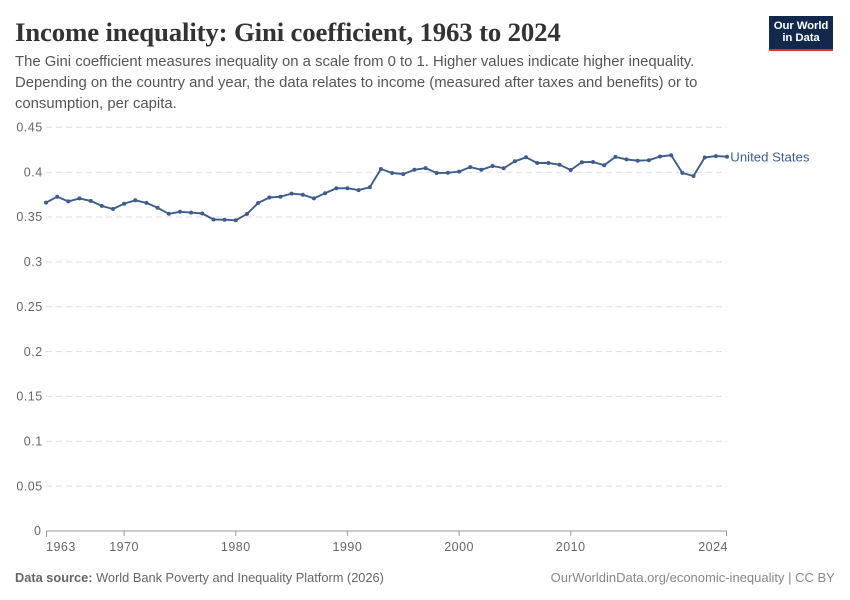 This screenshot has height=600, width=850. Describe the element at coordinates (33, 442) in the screenshot. I see `svg-text: 0.1` at that location.